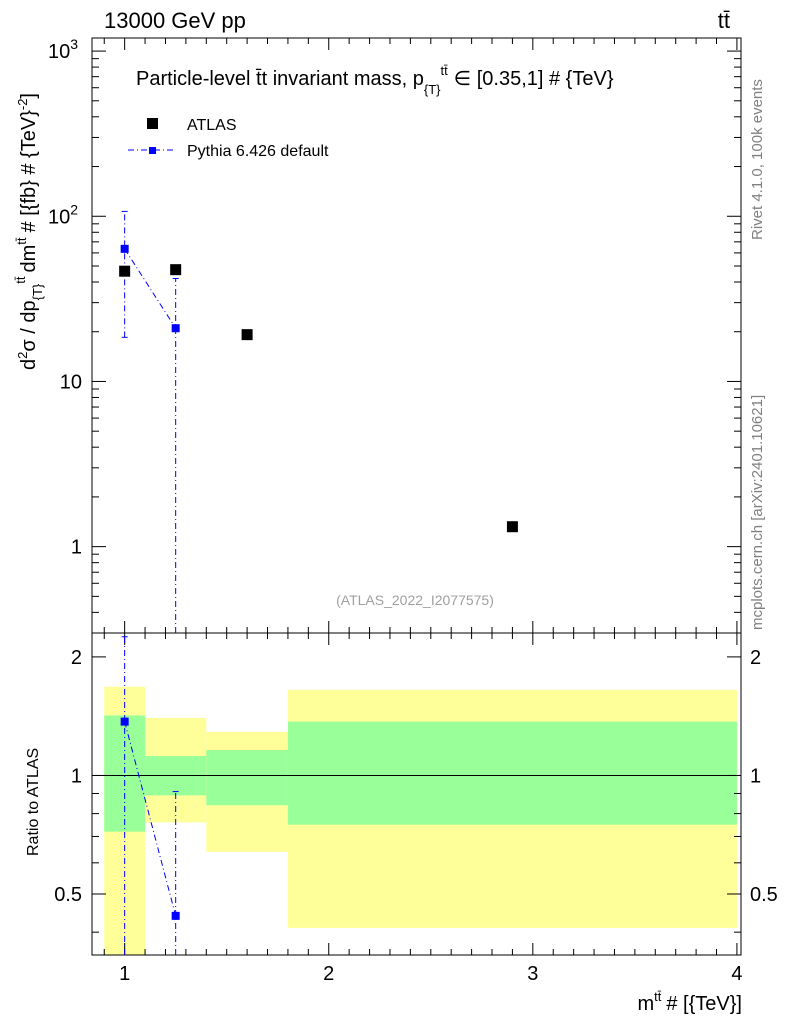 Image resolution: width=786 pixels, height=1024 pixels. Describe the element at coordinates (532, 974) in the screenshot. I see `x-tick-label: 3` at that location.